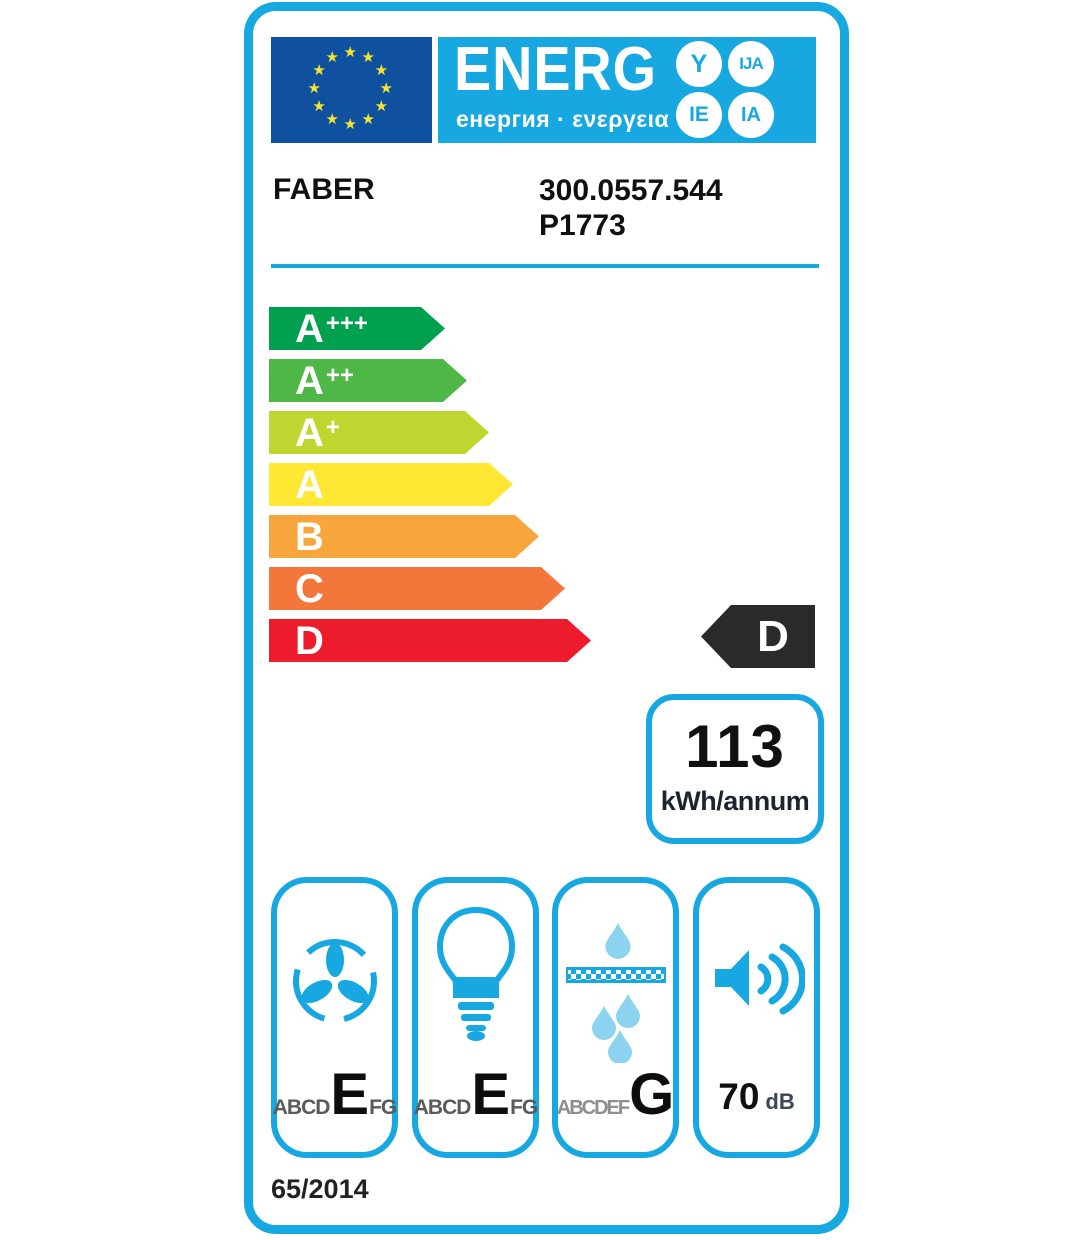 The image size is (1080, 1240). Describe the element at coordinates (751, 64) in the screenshot. I see `energ-circle-ija: IJA` at that location.